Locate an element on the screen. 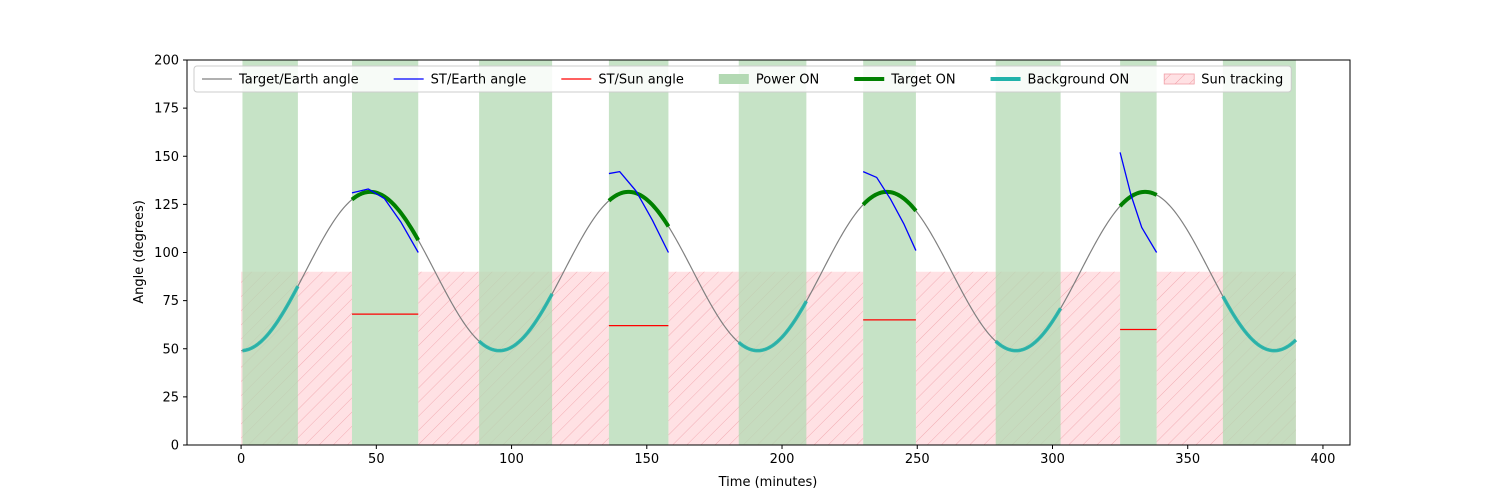  y-axis: 0 25 50 75 100 125 150 175 200 is located at coordinates (170, 254).